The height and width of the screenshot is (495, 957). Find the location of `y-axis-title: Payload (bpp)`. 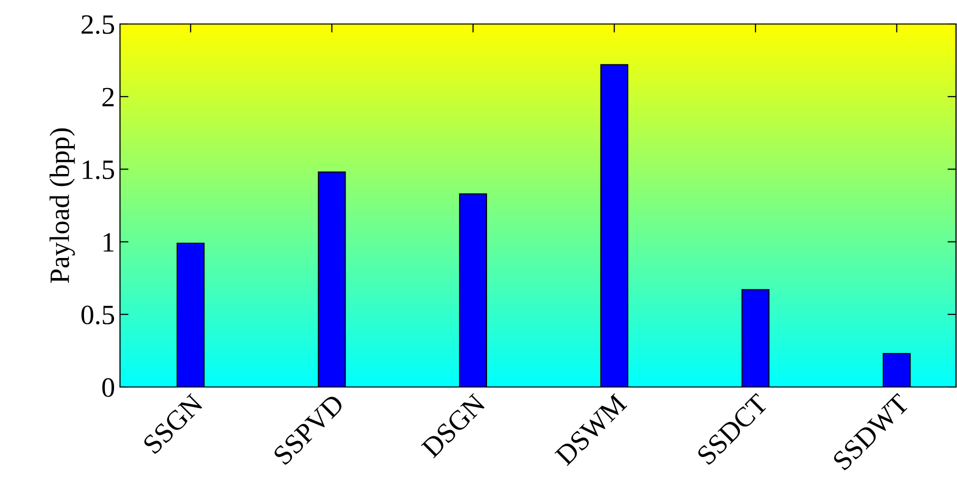

y-axis-title: Payload (bpp) is located at coordinates (62, 205).